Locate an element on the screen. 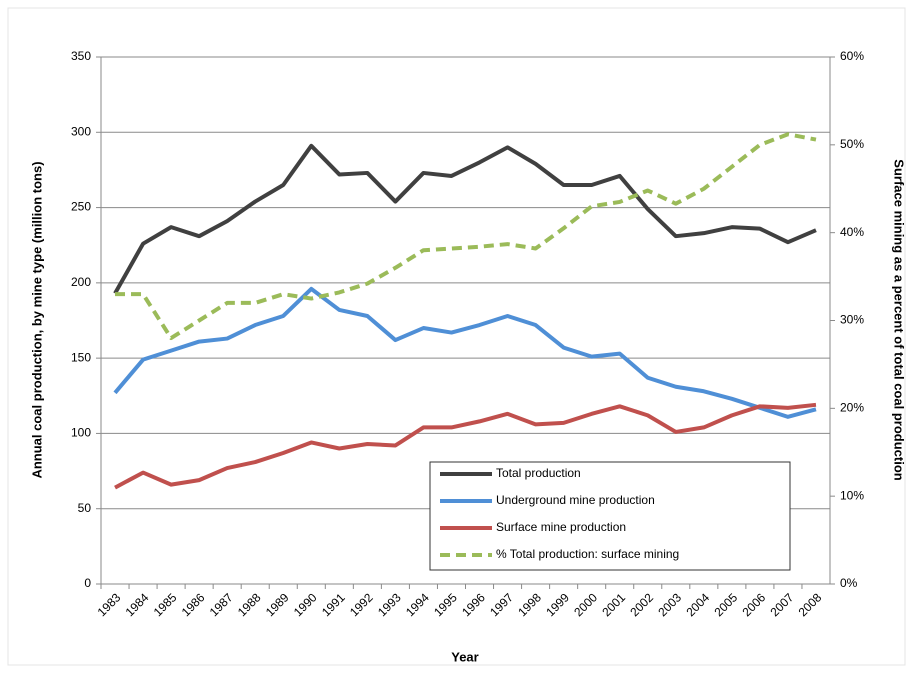  y-tick-label: 250 is located at coordinates (81, 207).